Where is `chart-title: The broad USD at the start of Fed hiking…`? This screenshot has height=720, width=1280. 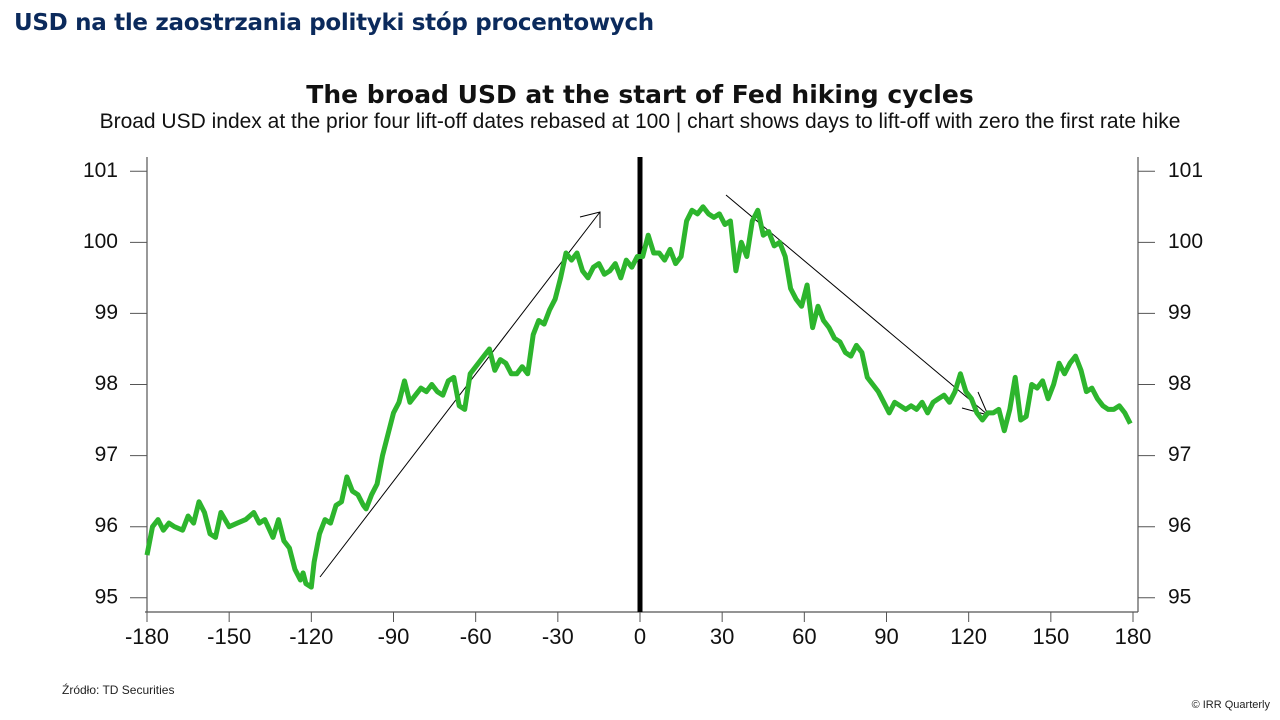 chart-title: The broad USD at the start of Fed hiking… is located at coordinates (639, 94).